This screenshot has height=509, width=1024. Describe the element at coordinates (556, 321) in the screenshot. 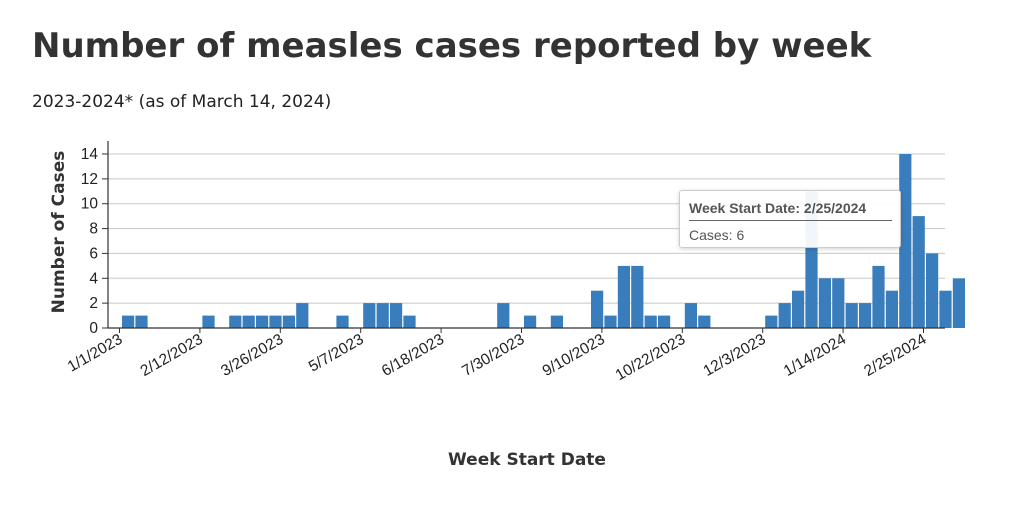

I see `bar-week-8-13-2023` at that location.